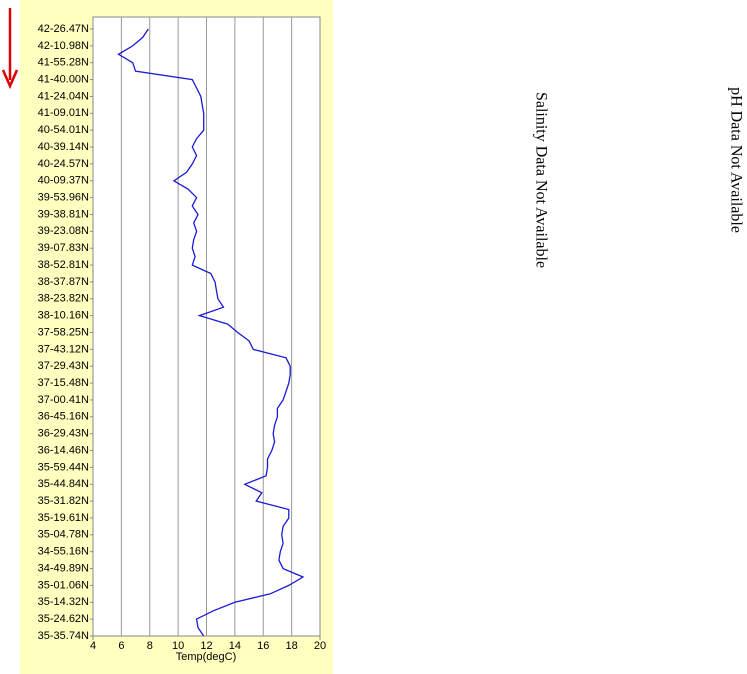  Describe the element at coordinates (63, 467) in the screenshot. I see `y-tick-label: 35-59.44N` at that location.